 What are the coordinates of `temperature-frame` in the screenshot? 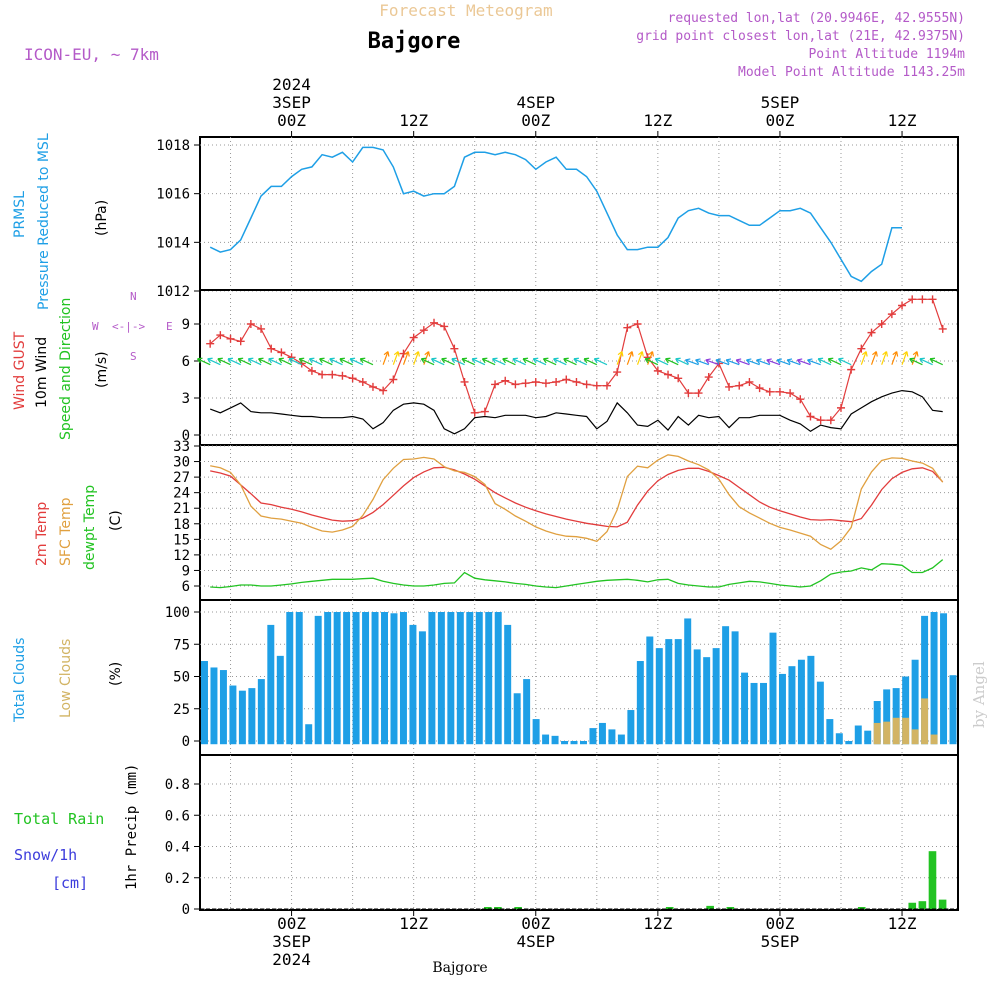 It's located at (579, 522).